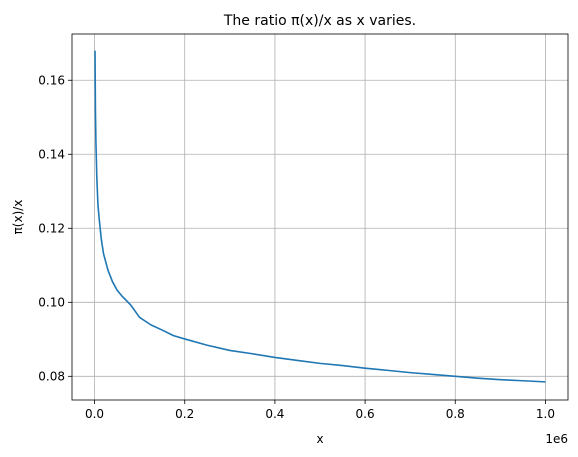  I want to click on x-axis-offset-label: 1e6, so click(556, 439).